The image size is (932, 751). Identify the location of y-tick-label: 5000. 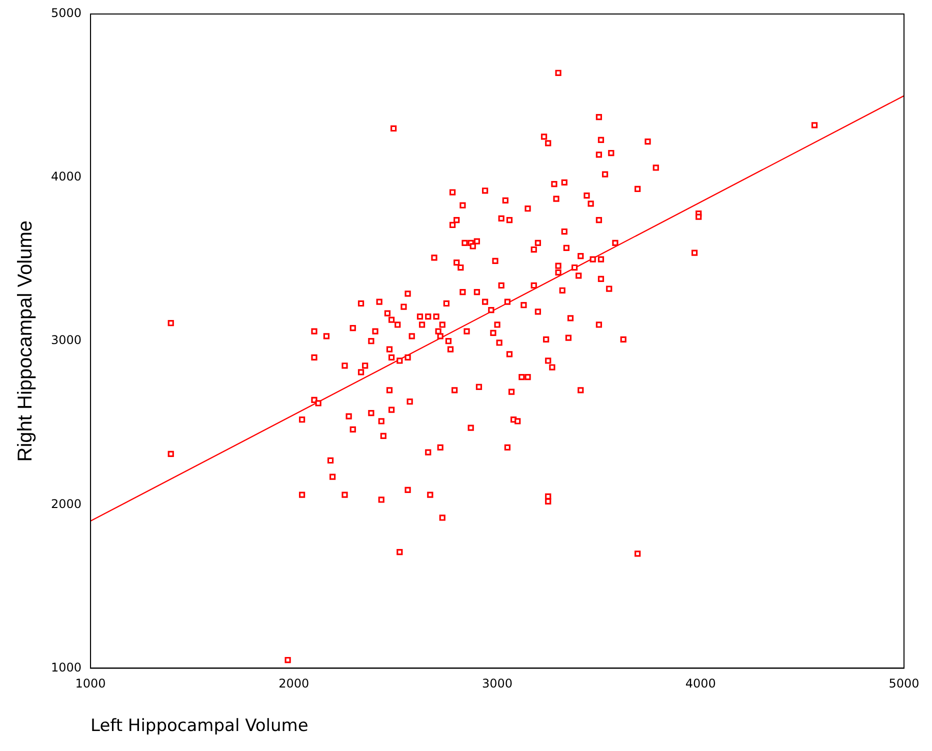
(66, 13).